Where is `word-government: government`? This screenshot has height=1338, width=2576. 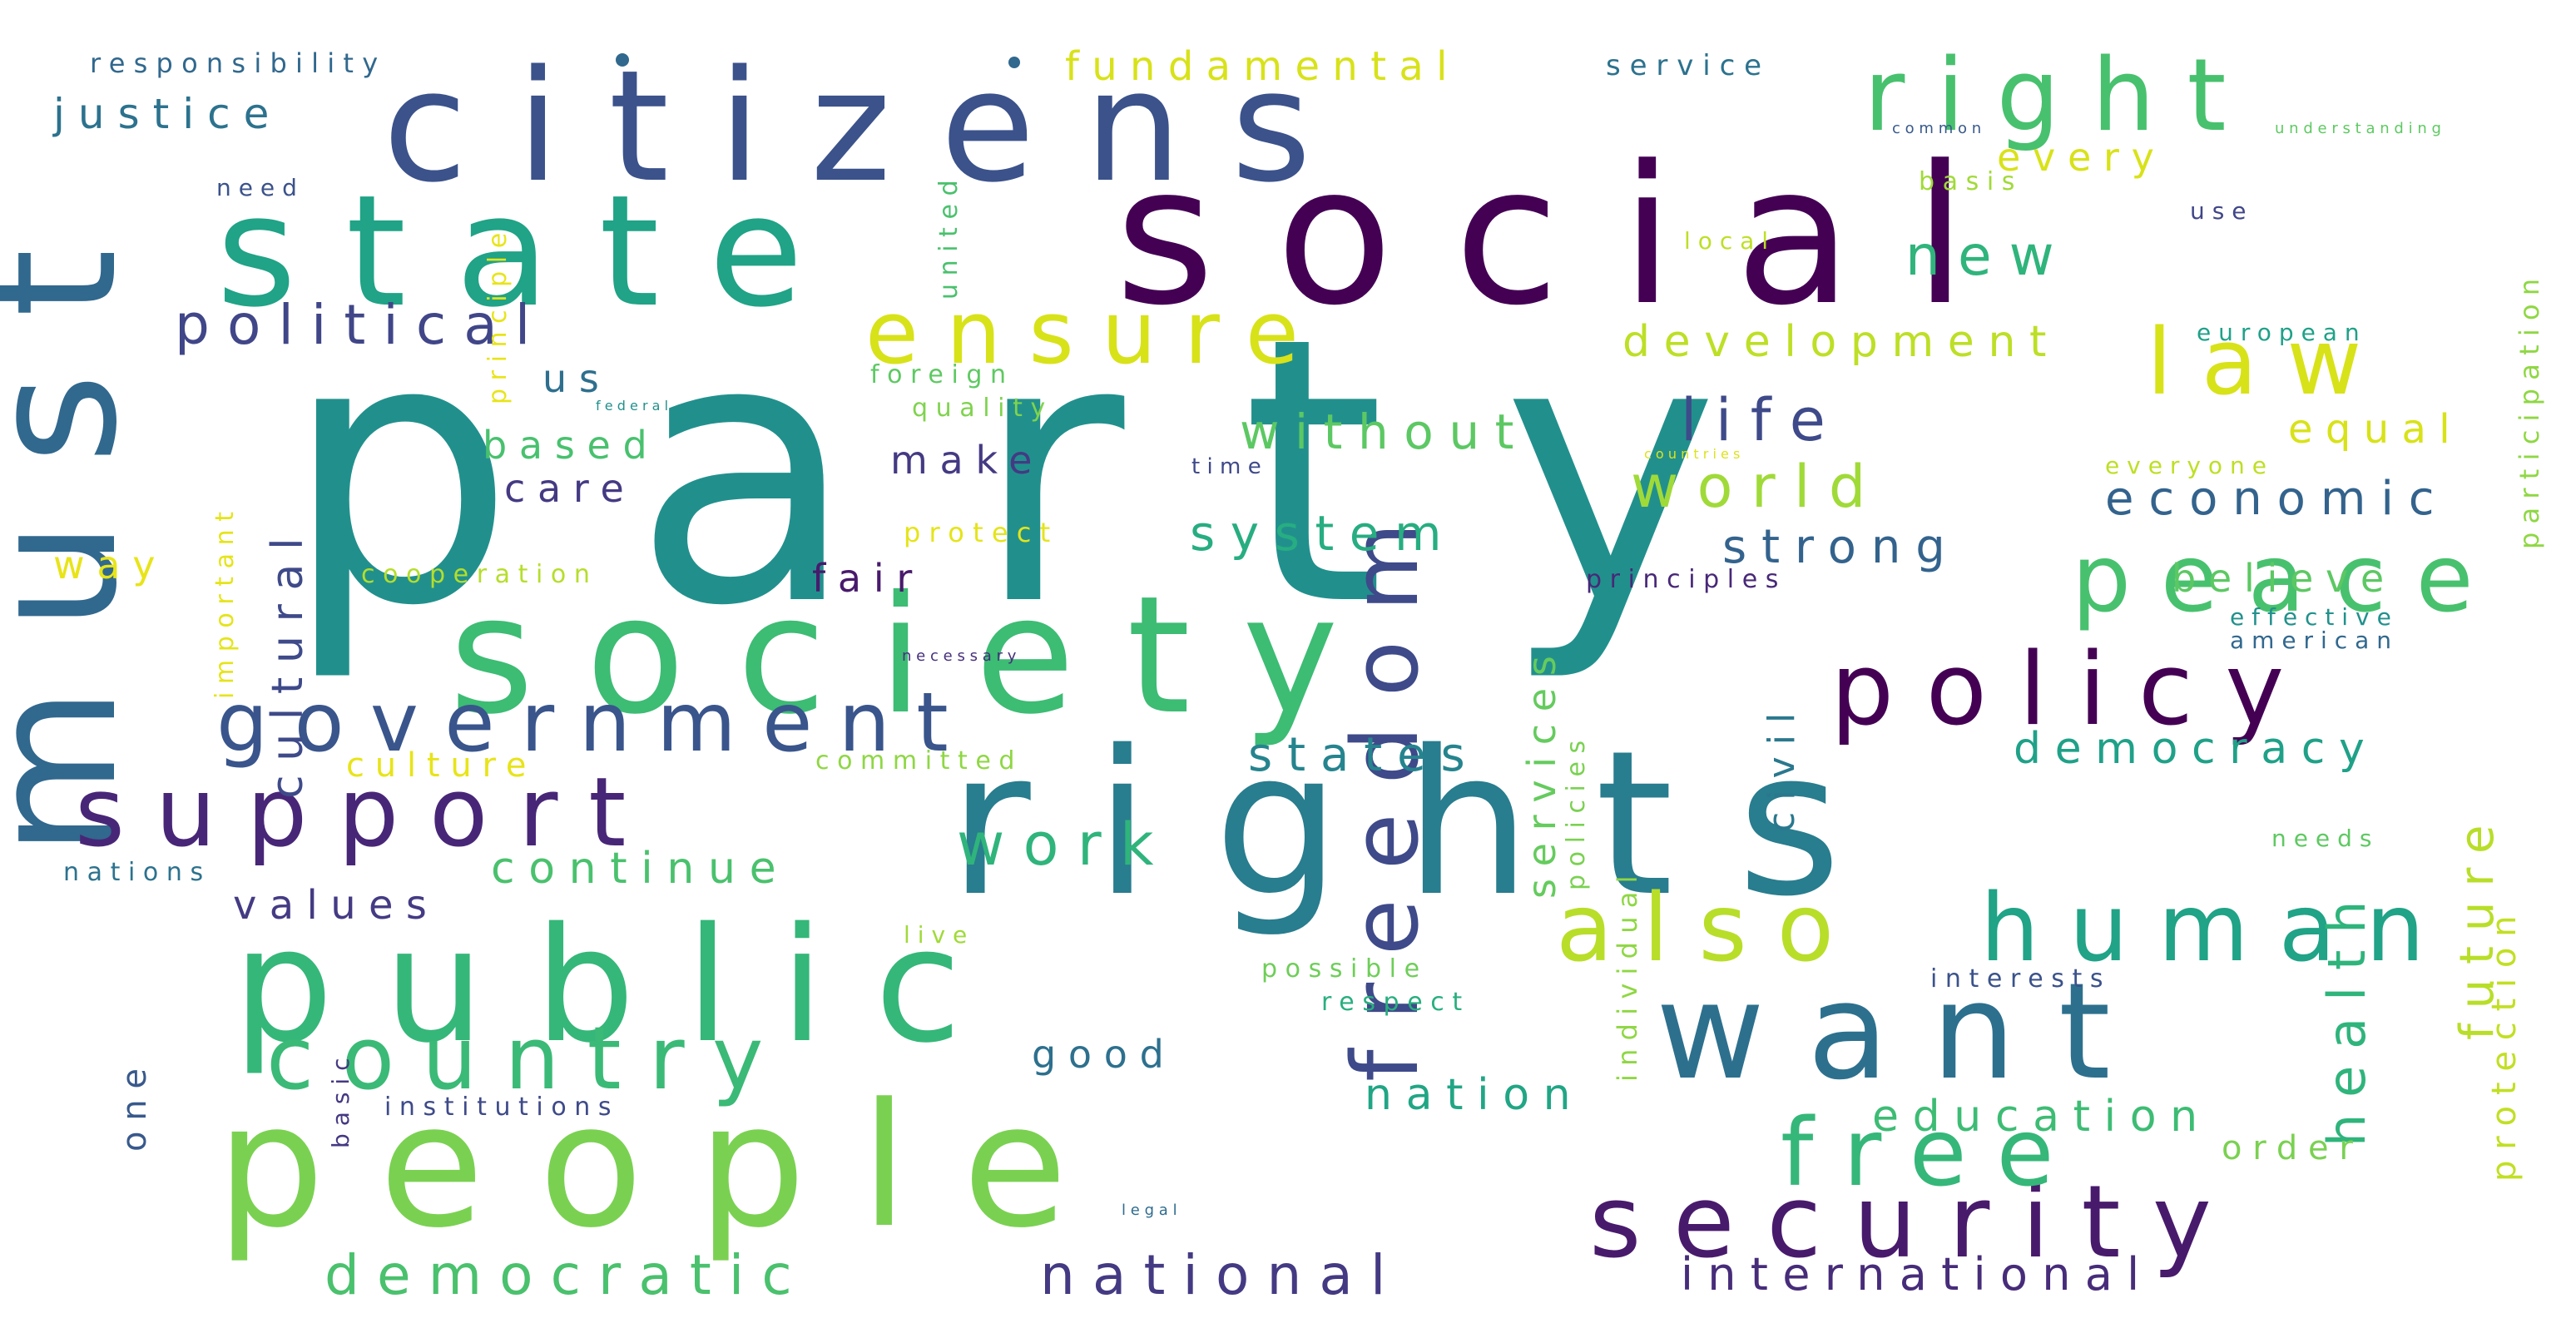 word-government: government is located at coordinates (595, 723).